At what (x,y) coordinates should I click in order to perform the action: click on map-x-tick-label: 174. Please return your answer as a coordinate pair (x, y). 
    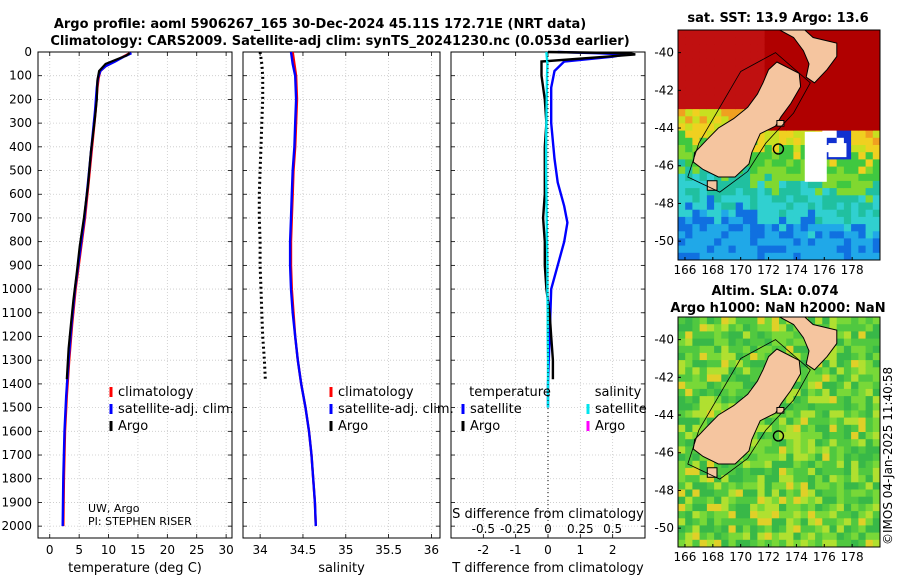
    Looking at the image, I should click on (796, 557).